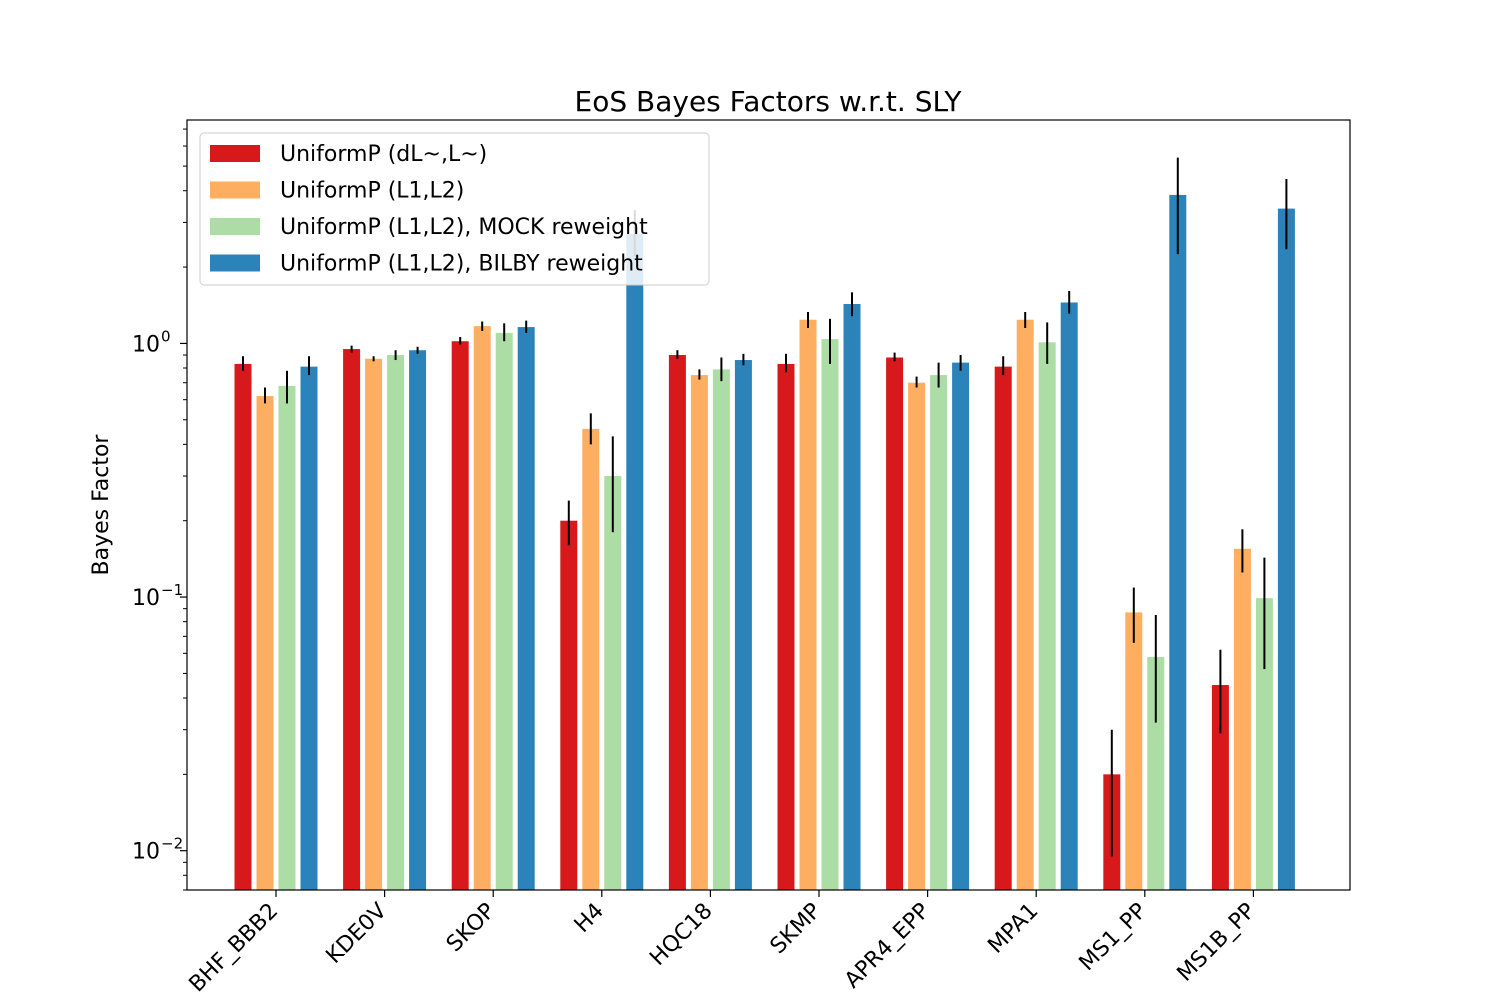 The image size is (1500, 1004). I want to click on chart-title: EoS Bayes Factors w.r.t. SLY, so click(769, 101).